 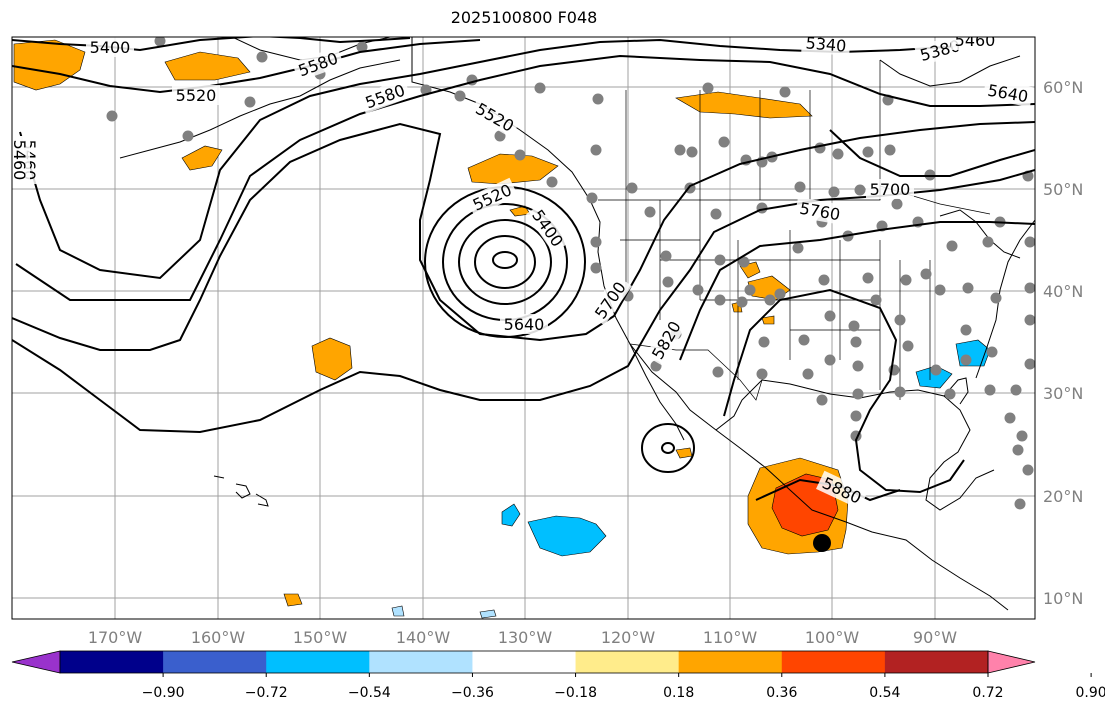 I want to click on coastline-florida, so click(x=956, y=391).